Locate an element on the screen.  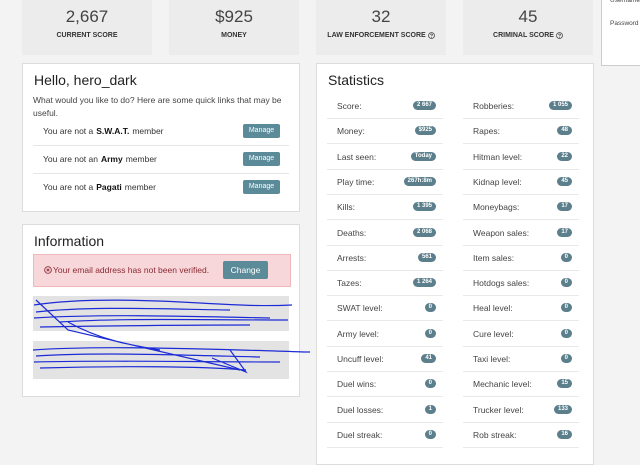
stat-label: Play time: is located at coordinates (356, 181).